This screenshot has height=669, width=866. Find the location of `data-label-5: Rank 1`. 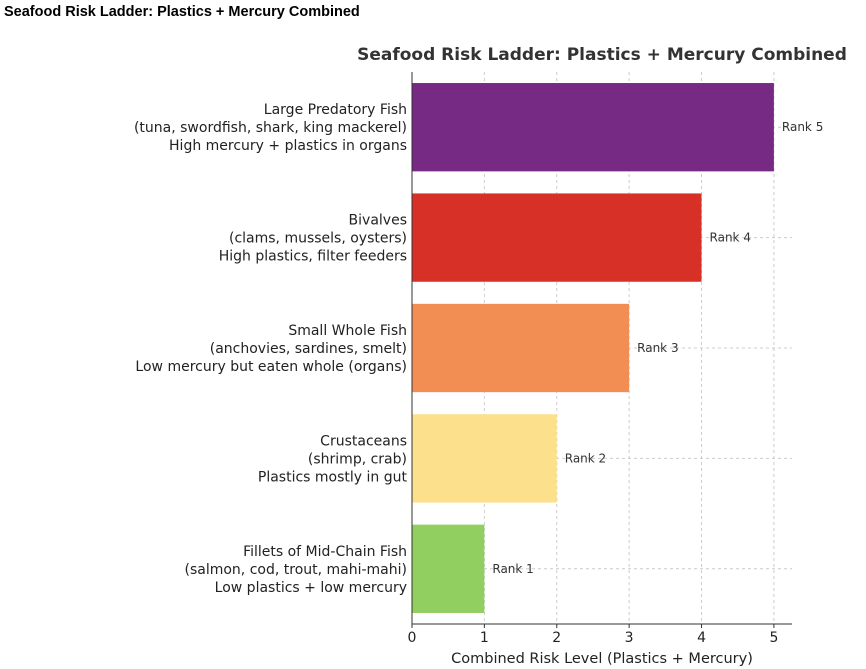

data-label-5: Rank 1 is located at coordinates (512, 569).